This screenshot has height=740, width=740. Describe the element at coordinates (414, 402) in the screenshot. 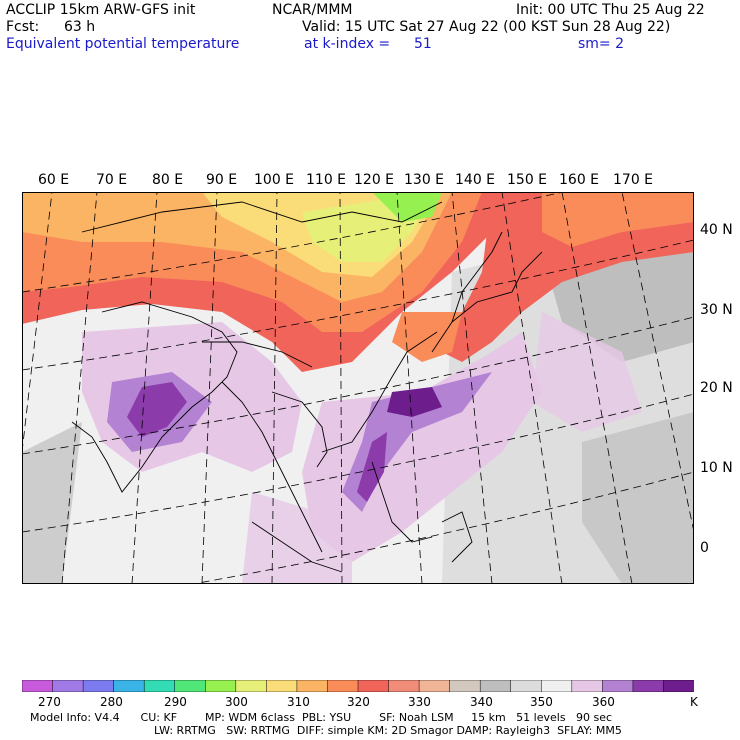

I see `field-core-pacific` at that location.